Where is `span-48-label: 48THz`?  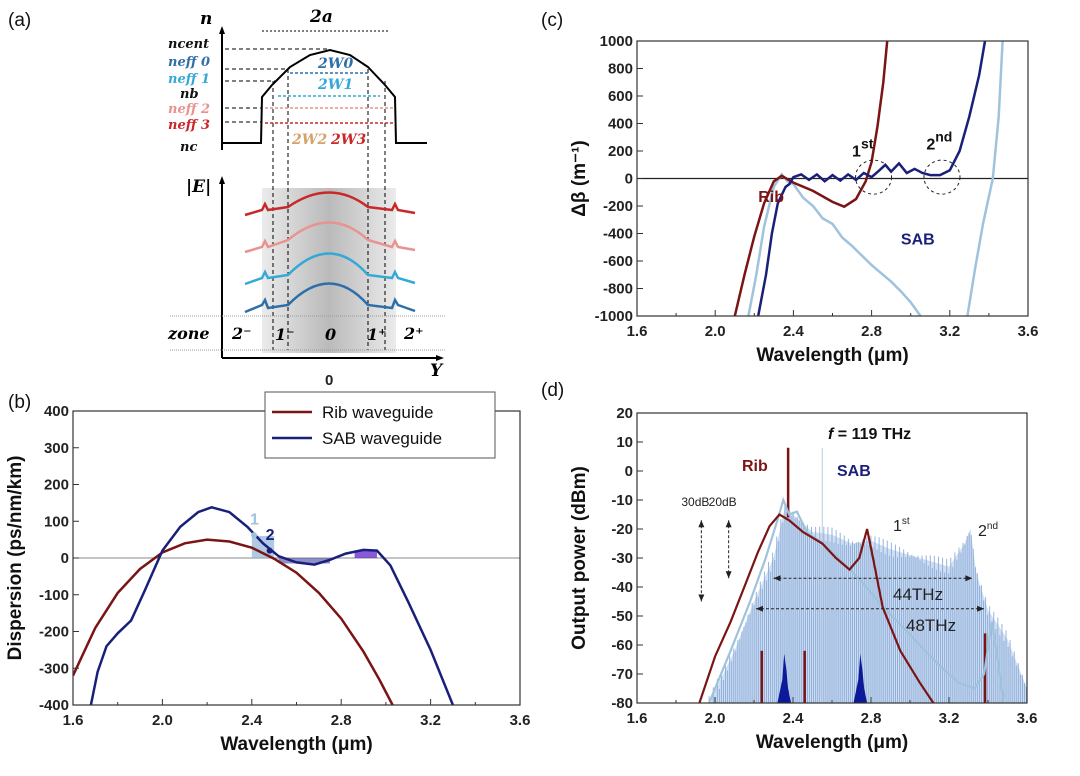
span-48-label: 48THz is located at coordinates (931, 625).